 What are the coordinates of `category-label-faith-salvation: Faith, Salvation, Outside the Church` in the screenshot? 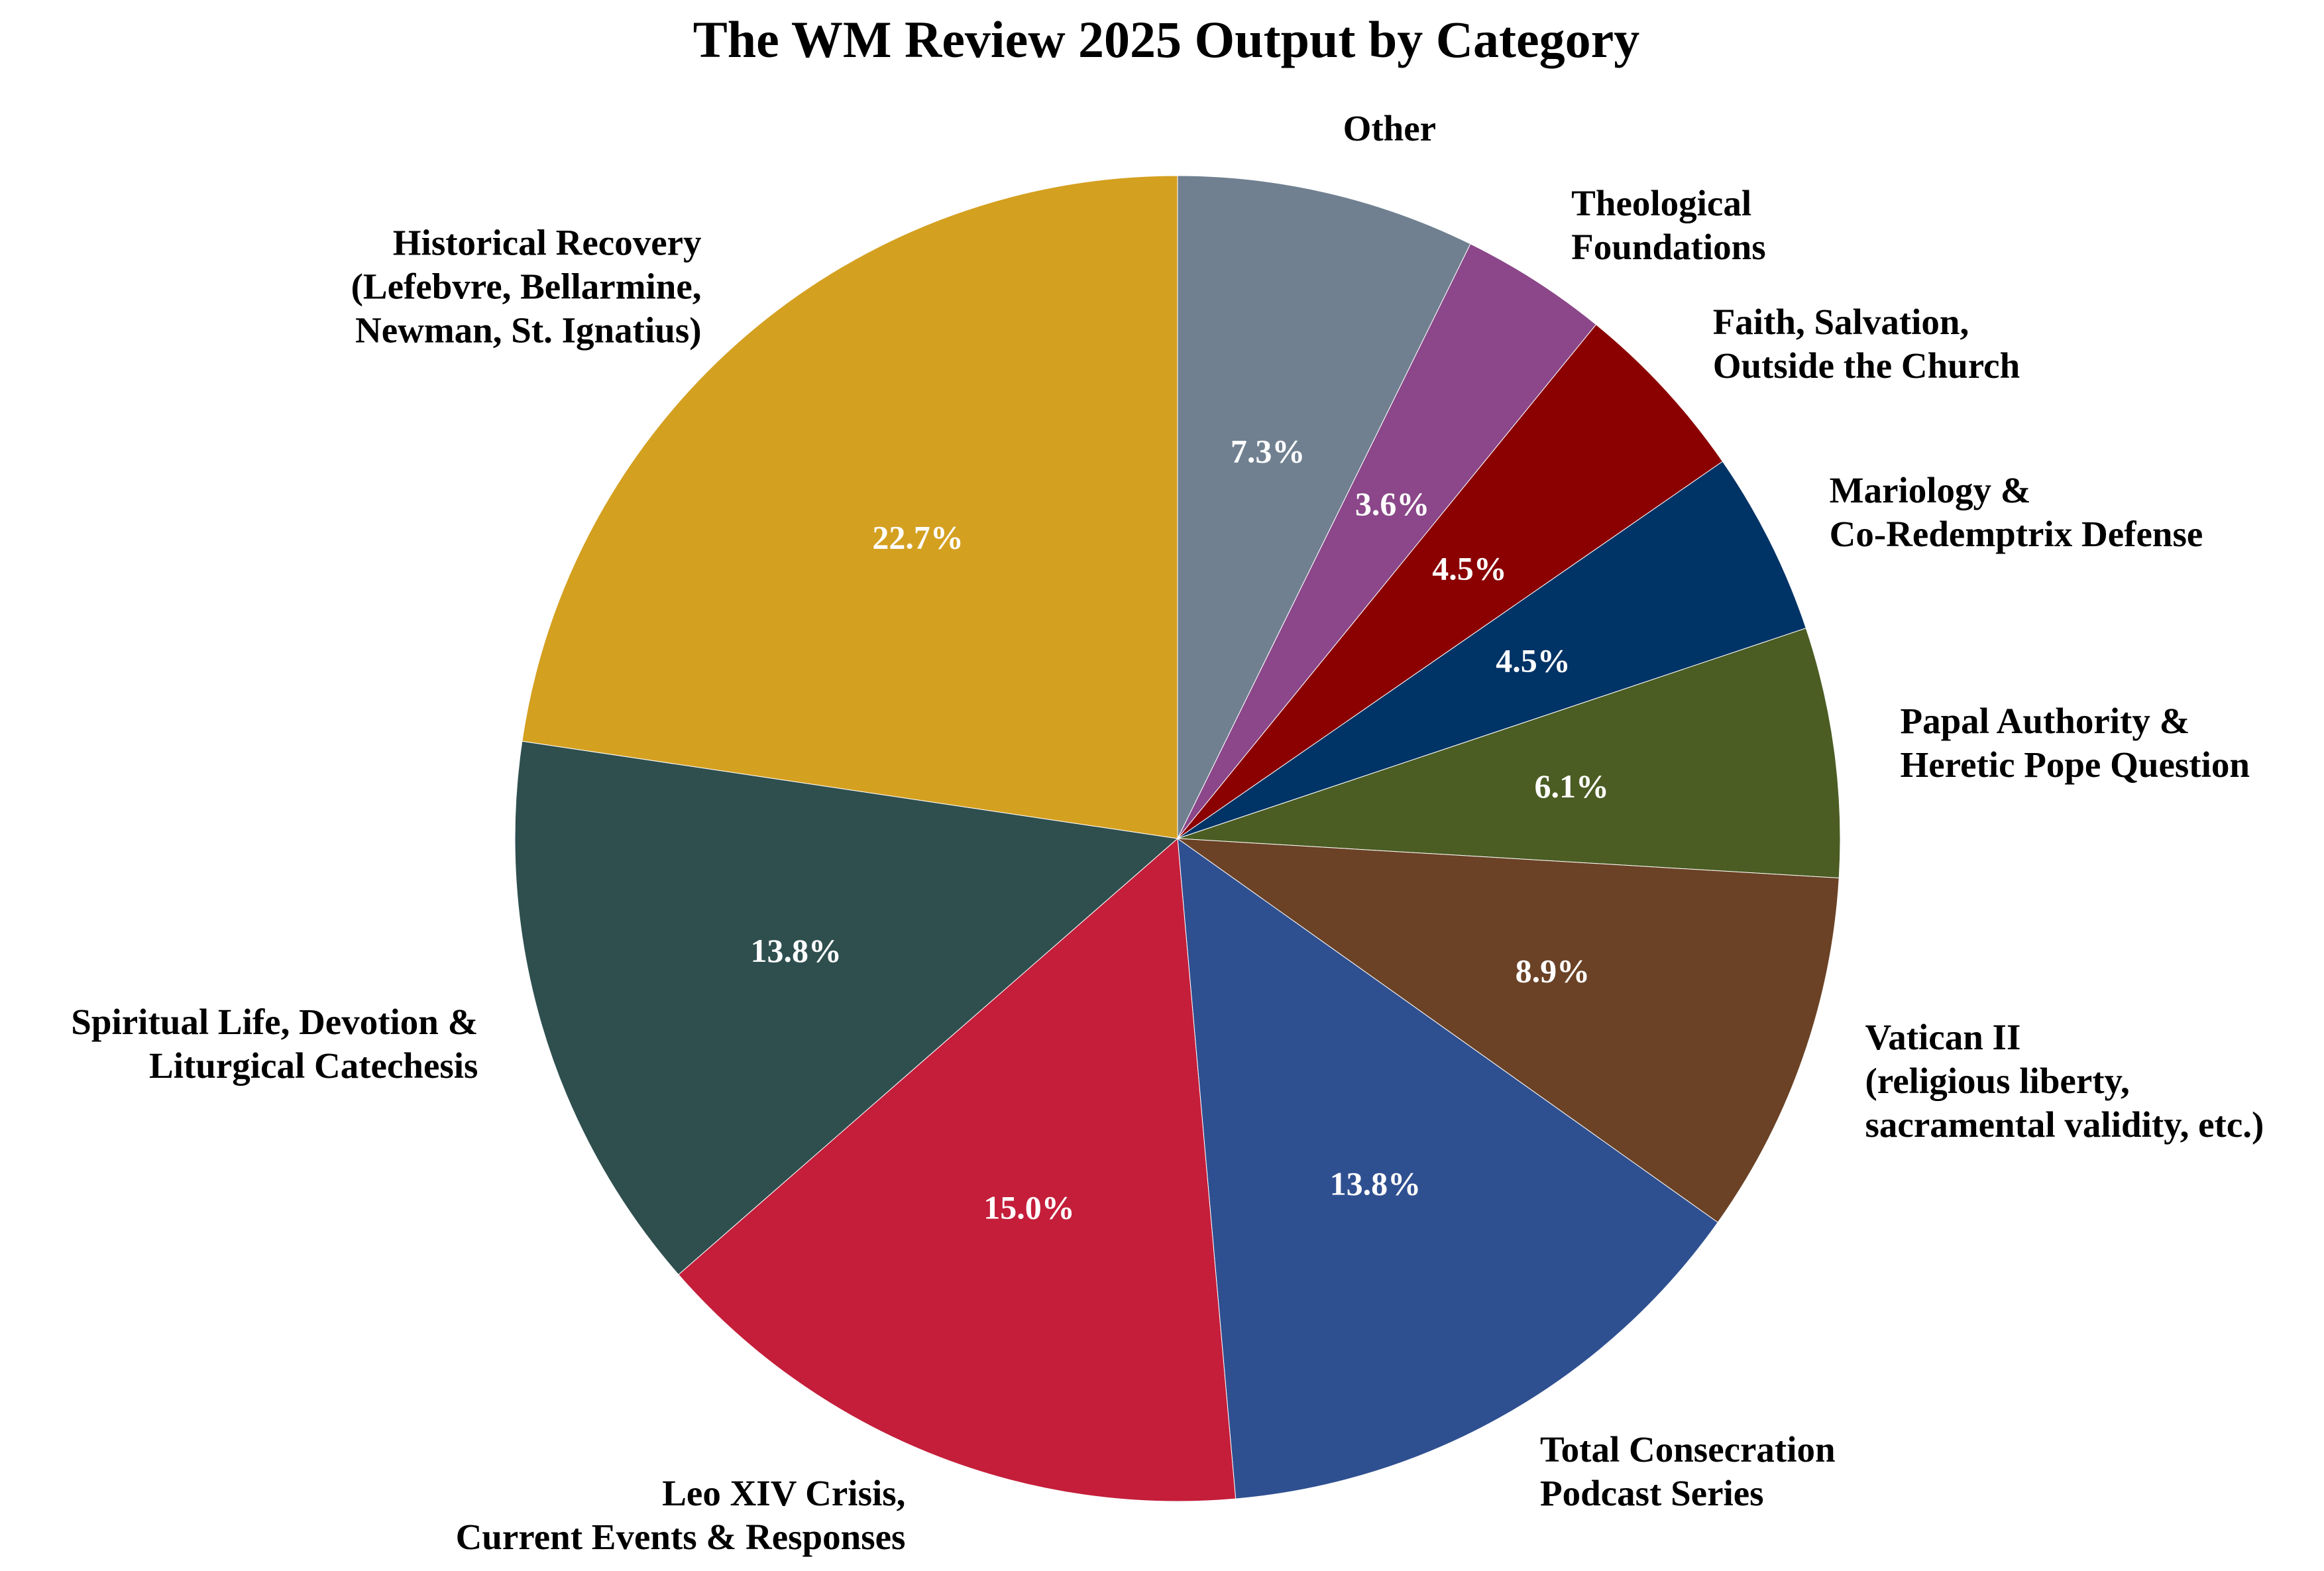 It's located at (1866, 344).